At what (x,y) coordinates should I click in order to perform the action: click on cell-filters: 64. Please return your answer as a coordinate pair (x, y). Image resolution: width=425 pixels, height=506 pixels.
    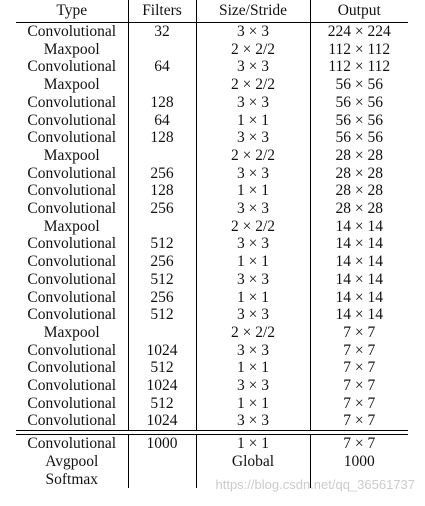
    Looking at the image, I should click on (162, 67).